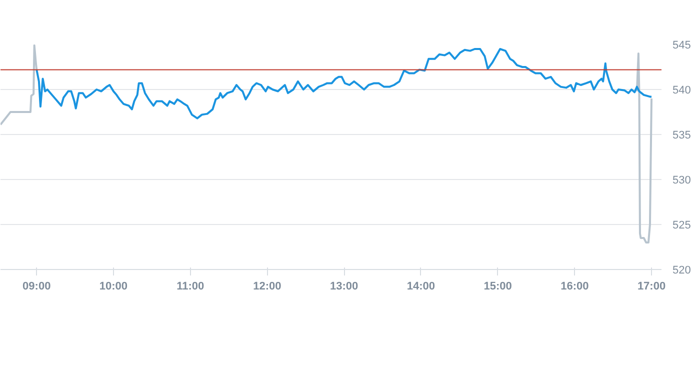 This screenshot has height=365, width=693. Describe the element at coordinates (267, 286) in the screenshot. I see `x-tick-label: 12:00` at that location.